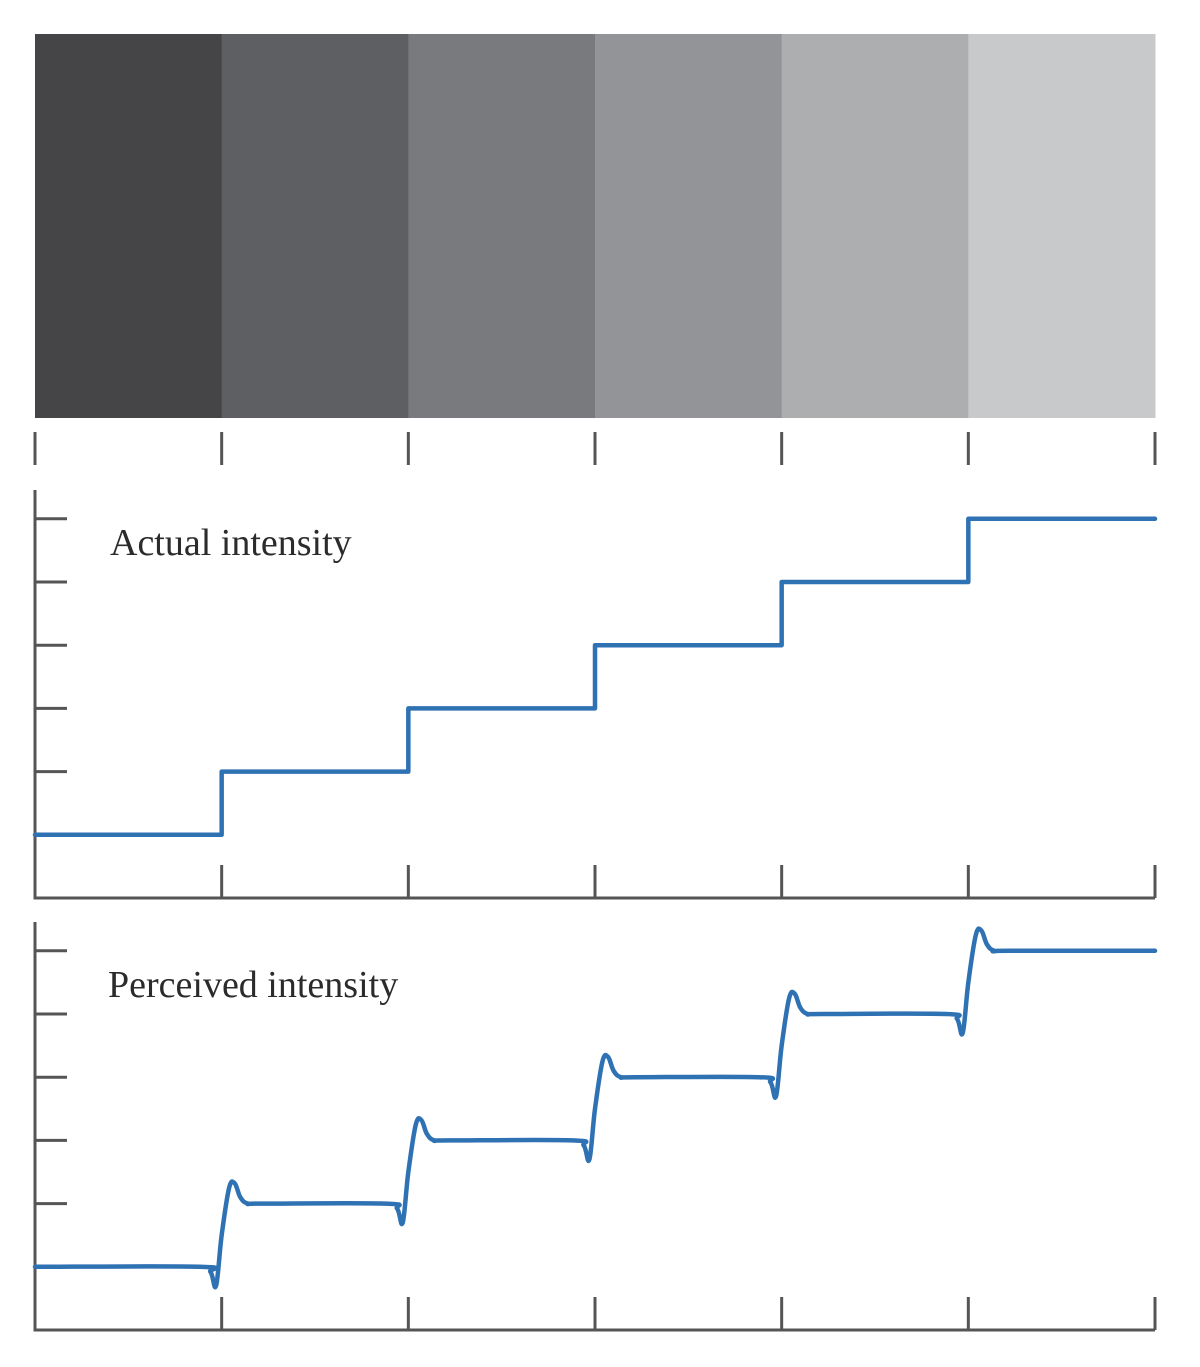 This screenshot has width=1200, height=1367. Describe the element at coordinates (595, 448) in the screenshot. I see `band-boundary-ticks` at that location.